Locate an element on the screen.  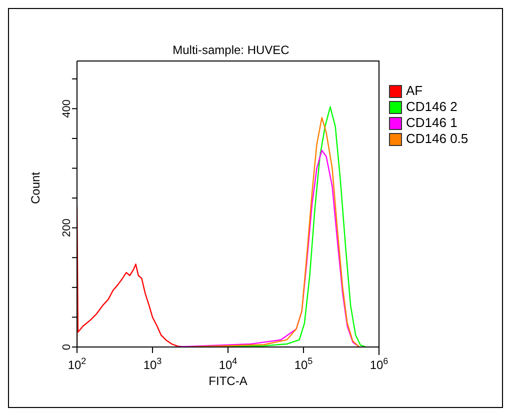
y-tick-label: 200 is located at coordinates (66, 228).